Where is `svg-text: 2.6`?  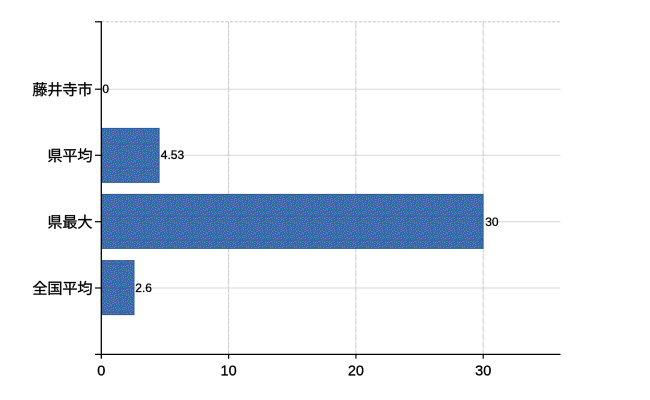
svg-text: 2.6 is located at coordinates (143, 288).